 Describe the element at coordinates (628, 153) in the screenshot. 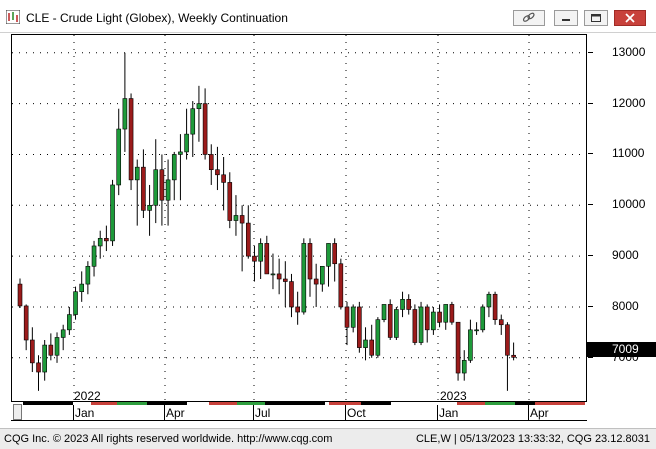

I see `price-tick-label: 11000` at that location.